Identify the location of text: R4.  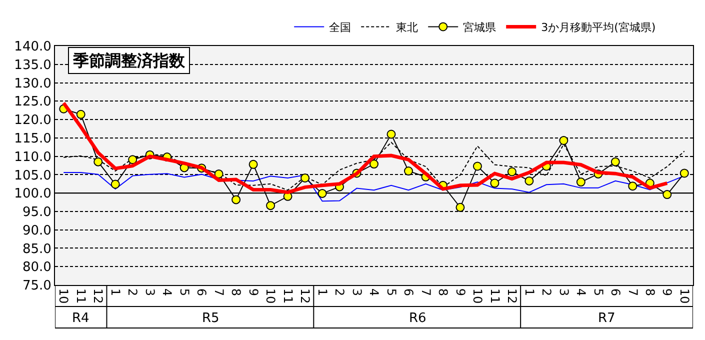
(81, 318).